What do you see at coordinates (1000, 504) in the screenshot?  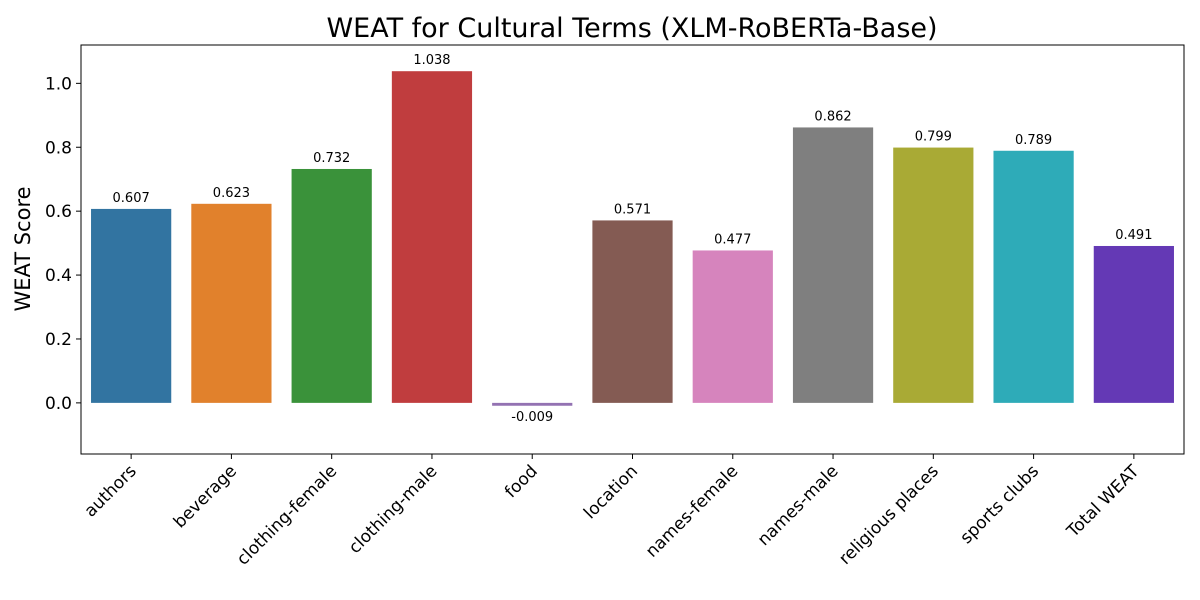 I see `x-tick-label: sports clubs` at bounding box center [1000, 504].